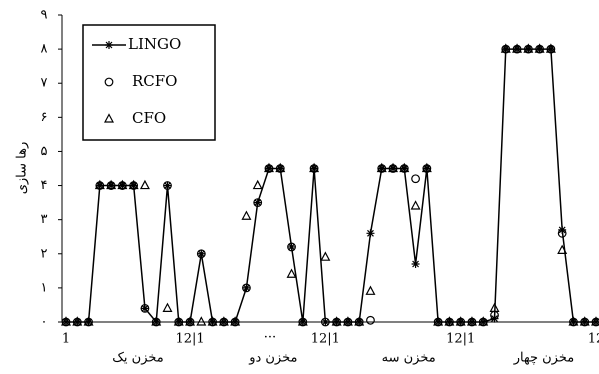 This screenshot has width=599, height=374. What do you see at coordinates (66, 339) in the screenshot?
I see `x-tick-label: 1` at bounding box center [66, 339].